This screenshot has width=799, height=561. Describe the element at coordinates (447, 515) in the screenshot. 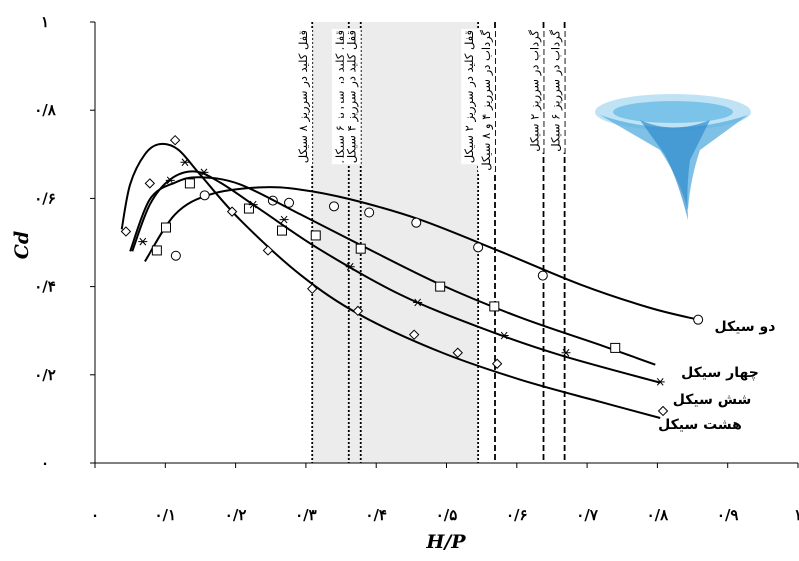

I see `x-tick-label: ۰/۵` at that location.